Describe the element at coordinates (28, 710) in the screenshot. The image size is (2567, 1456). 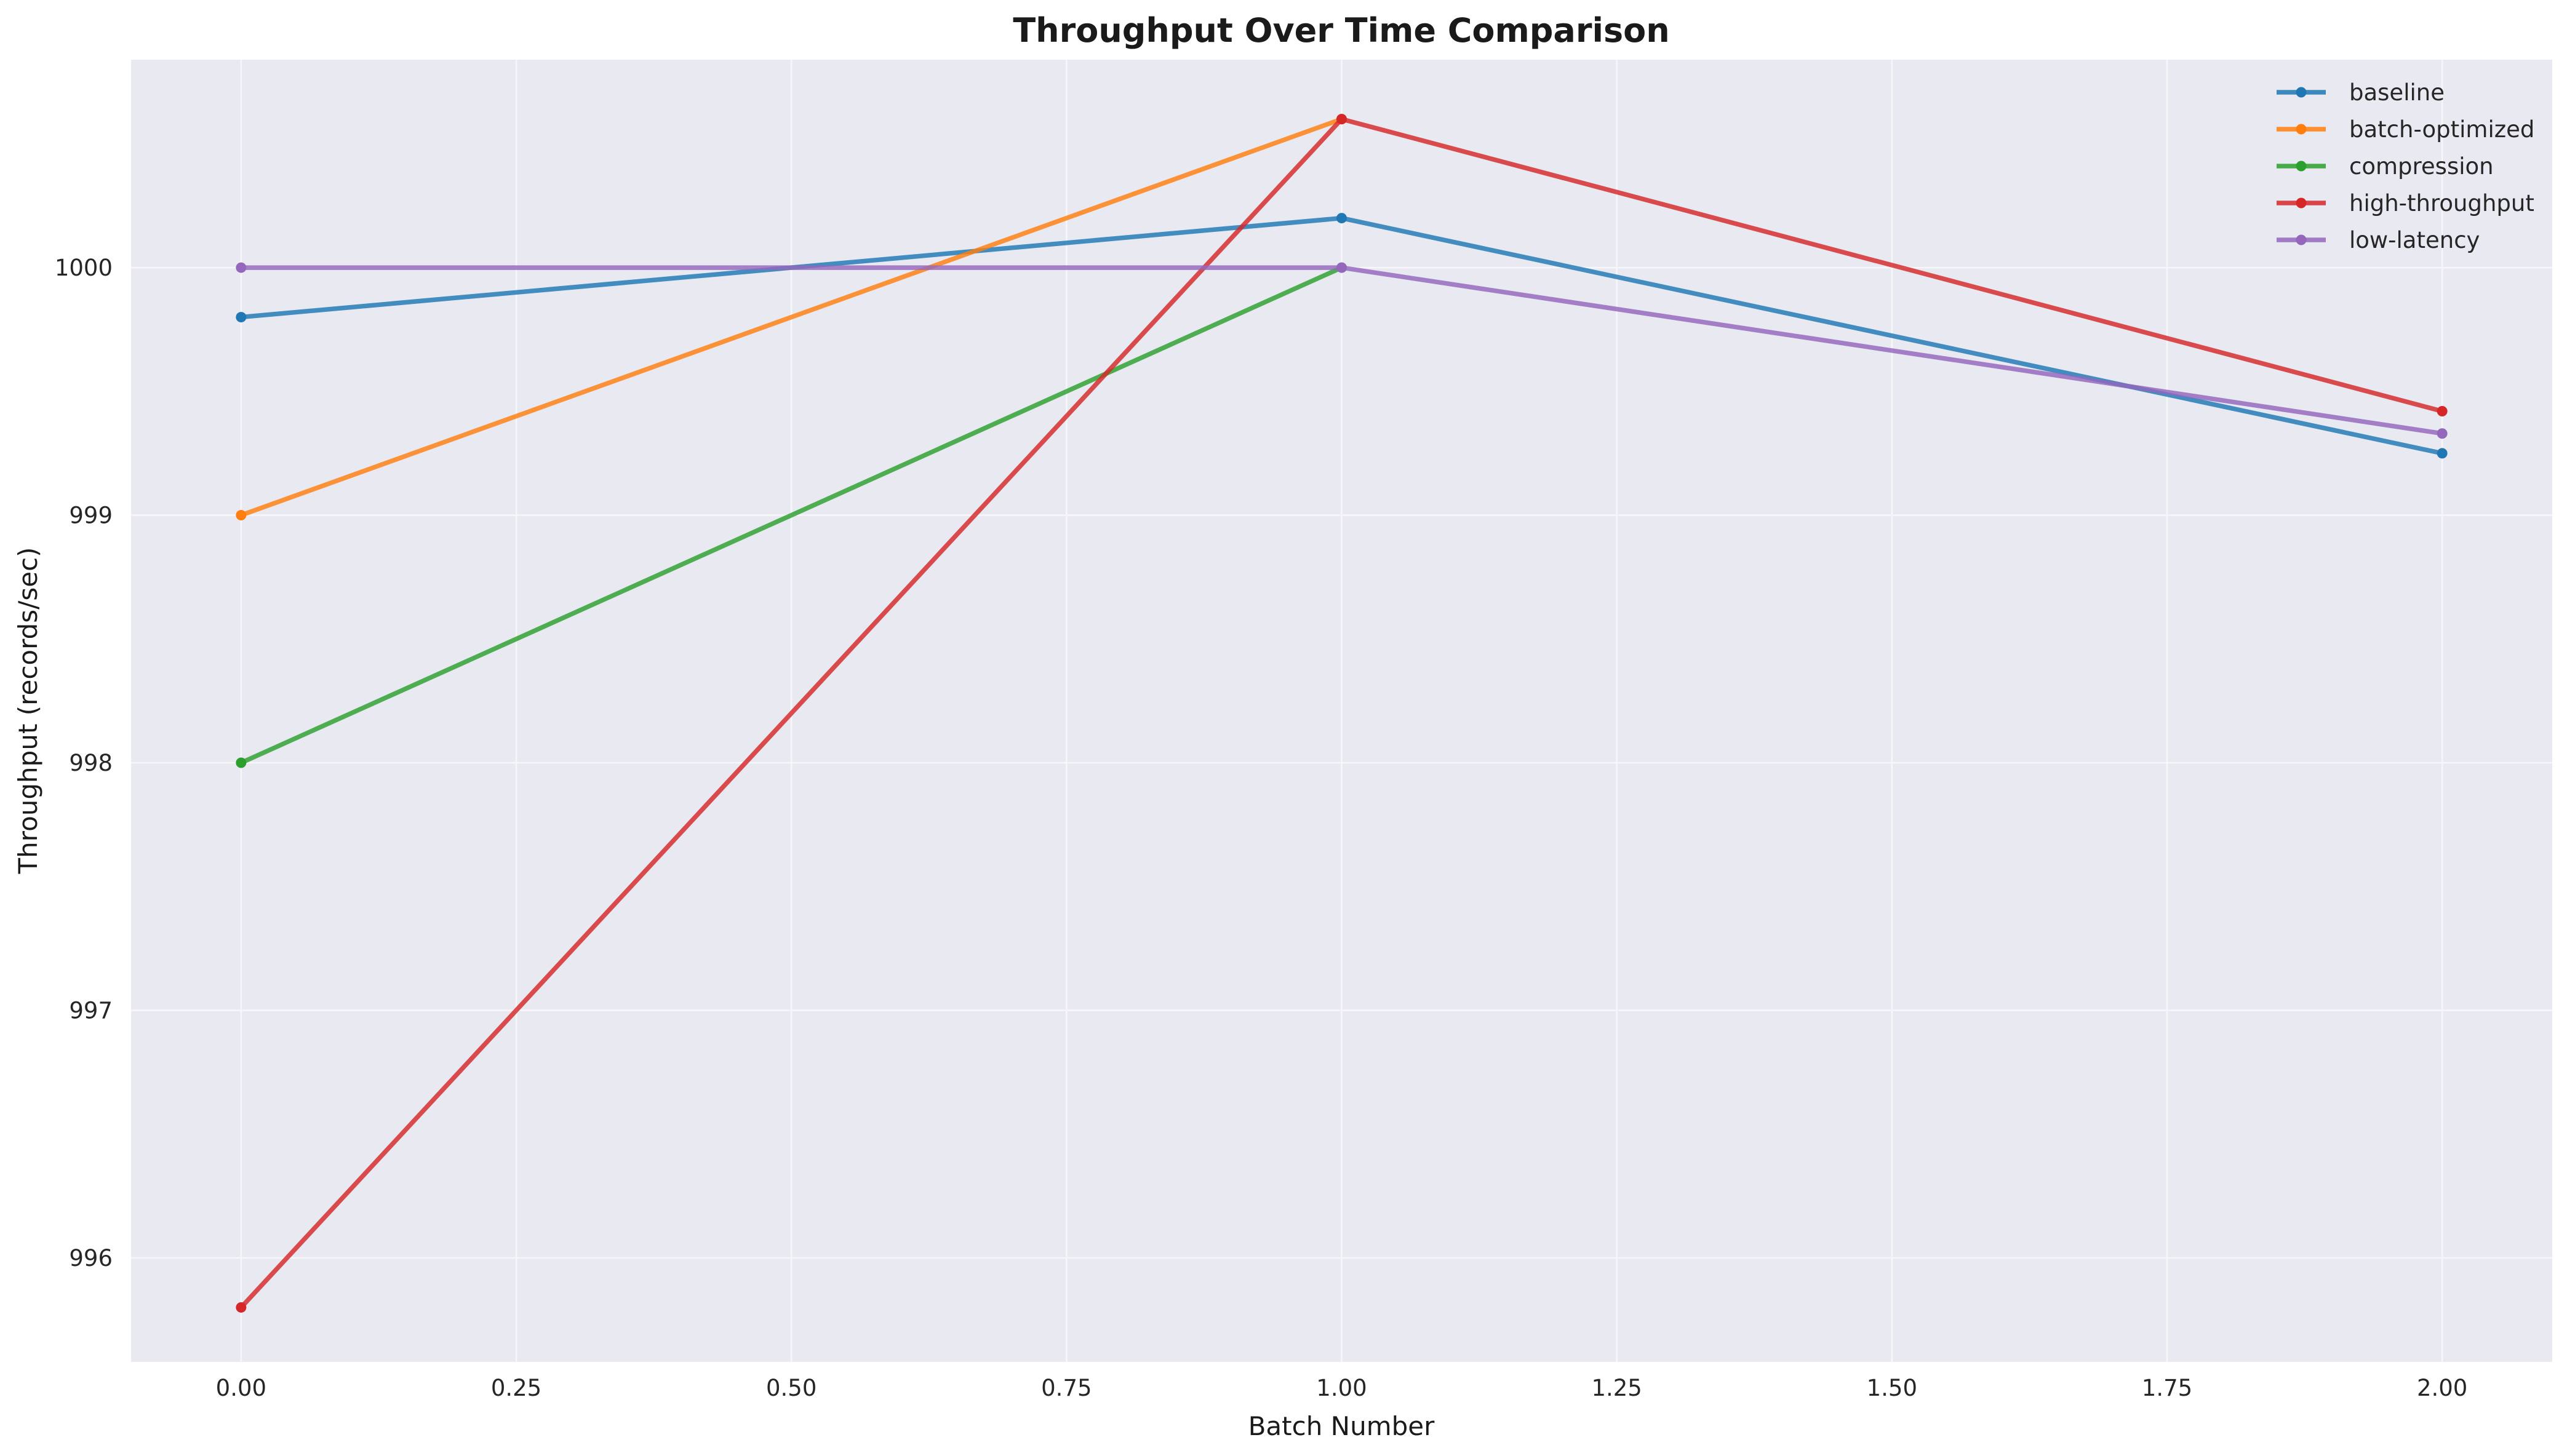
I see `y-axis-label: Throughput (records/sec)` at that location.